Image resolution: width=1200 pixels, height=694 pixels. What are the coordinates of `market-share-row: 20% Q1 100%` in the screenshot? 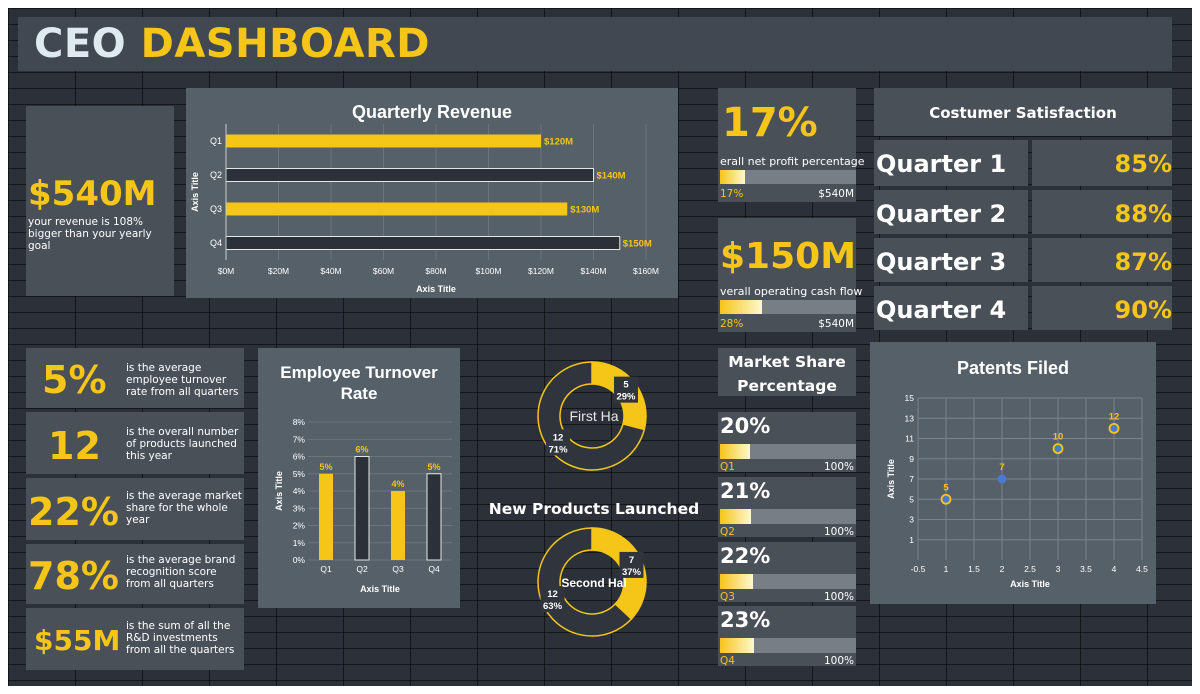 It's located at (787, 442).